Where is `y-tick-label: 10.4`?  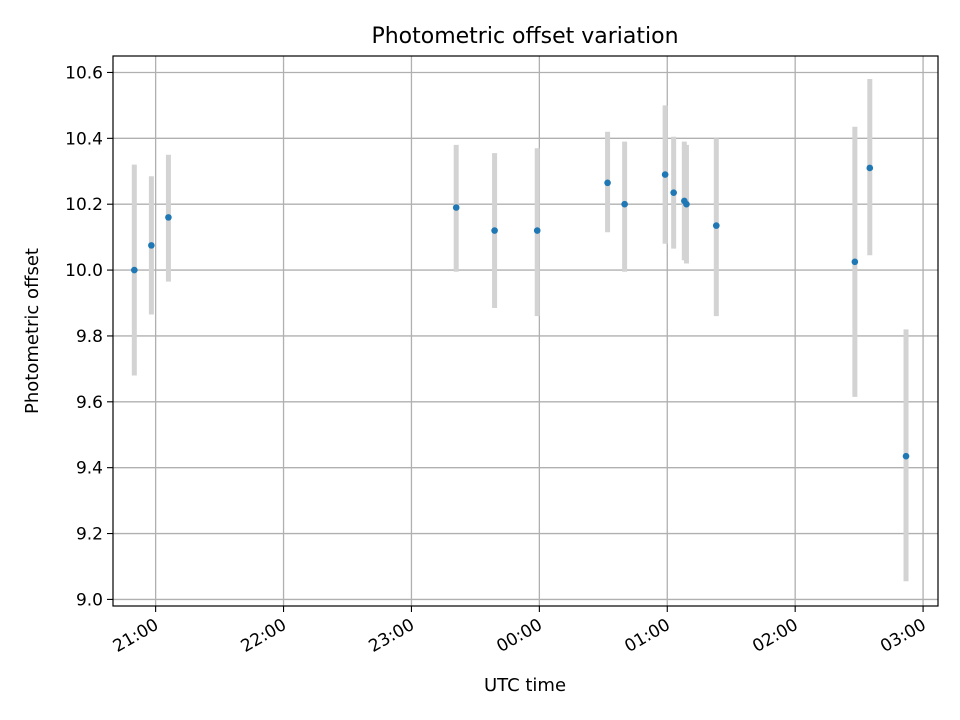
y-tick-label: 10.4 is located at coordinates (84, 139).